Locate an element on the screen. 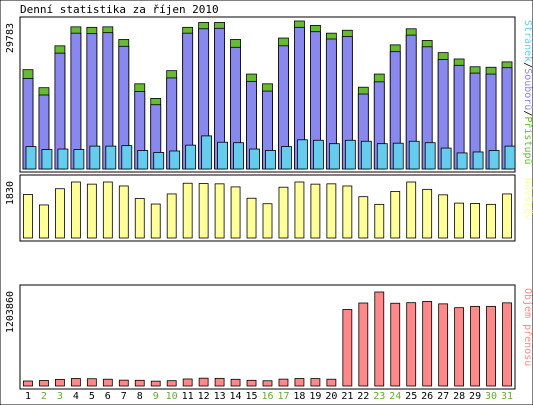  legend-pages: Stránek is located at coordinates (527, 41).